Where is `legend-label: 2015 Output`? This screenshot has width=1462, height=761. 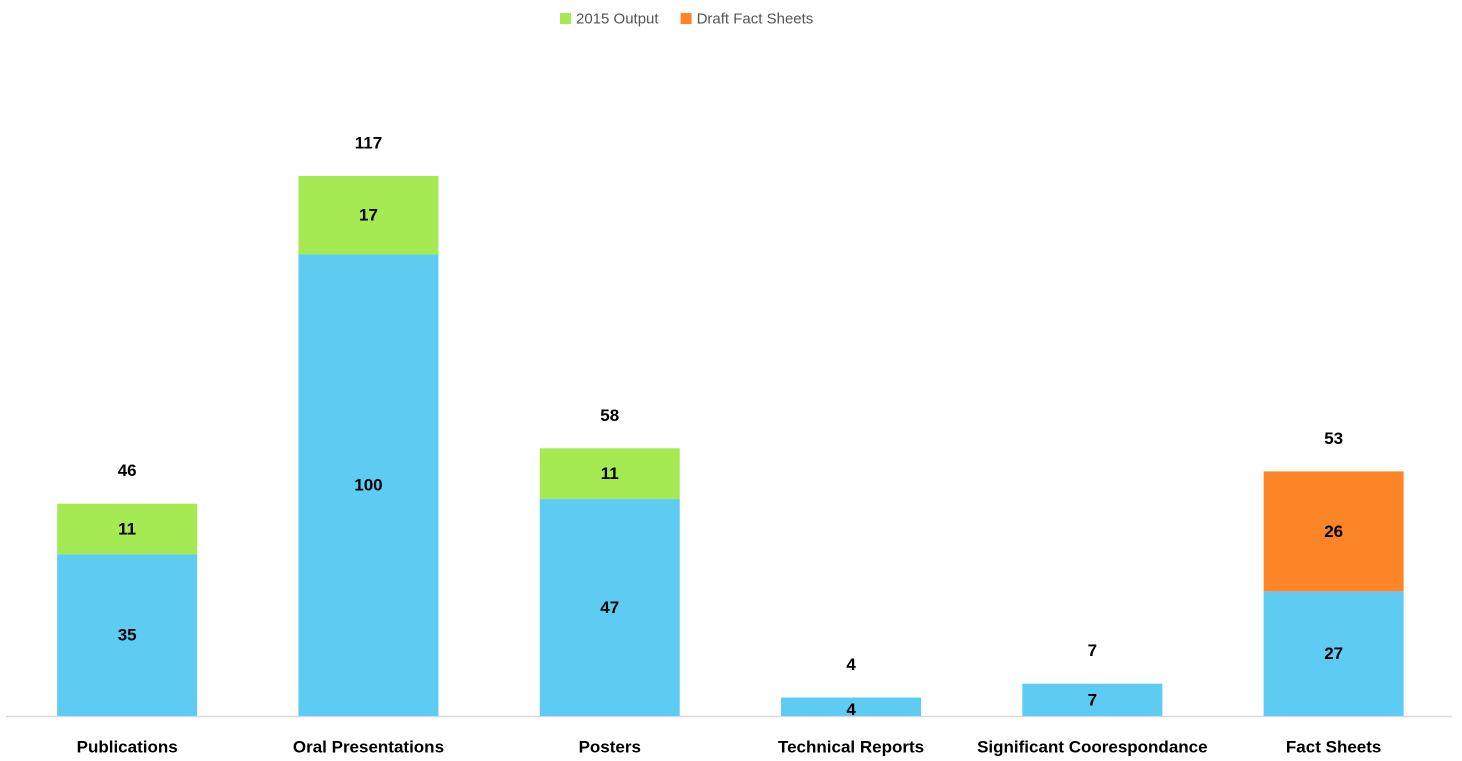
legend-label: 2015 Output is located at coordinates (617, 18).